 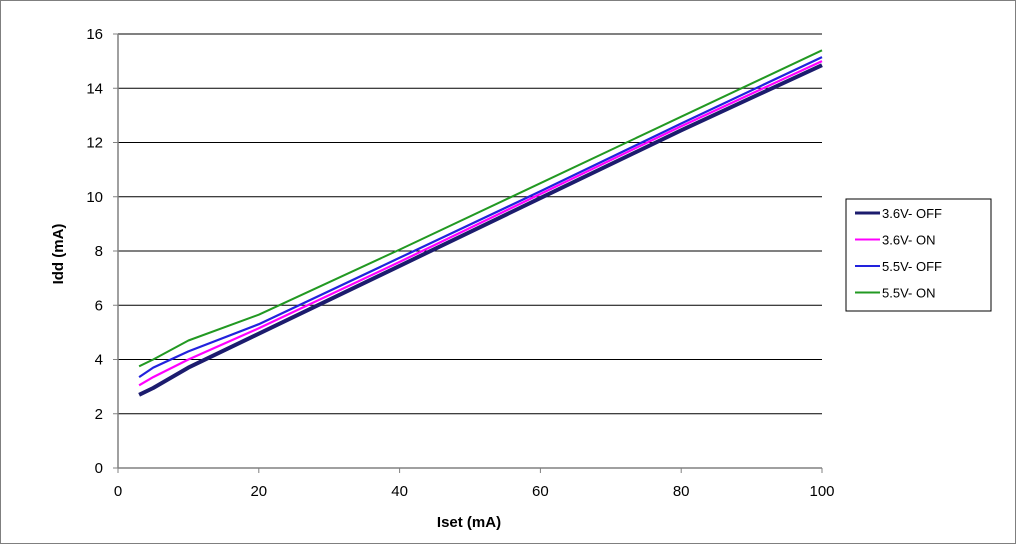 What do you see at coordinates (912, 266) in the screenshot?
I see `legend-label-3: 5.5V- OFF` at bounding box center [912, 266].